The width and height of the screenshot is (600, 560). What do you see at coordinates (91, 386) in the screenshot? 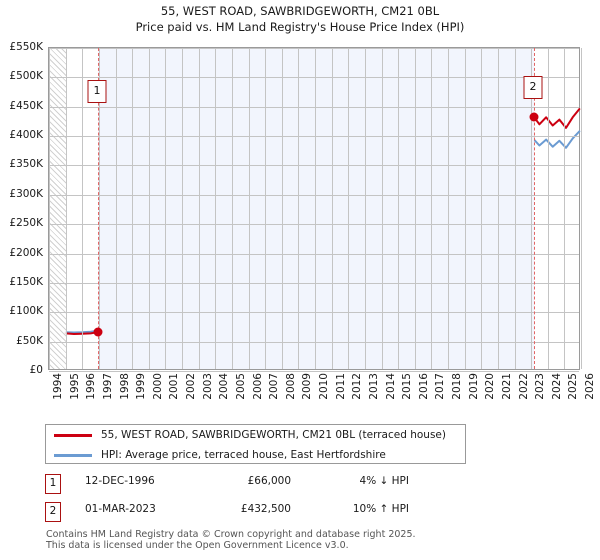
I see `x-axis-tick: 1996` at bounding box center [91, 386].